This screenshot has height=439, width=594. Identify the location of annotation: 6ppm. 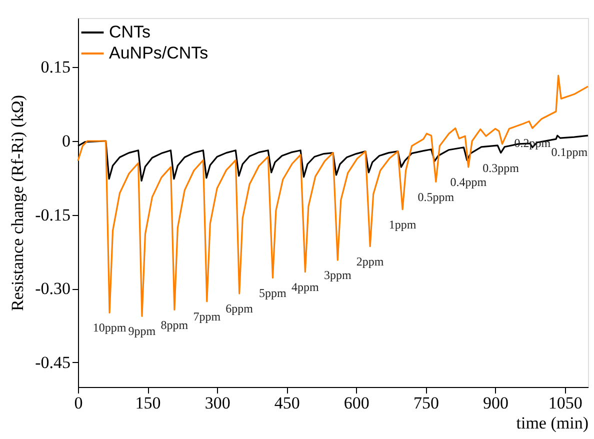
(240, 309).